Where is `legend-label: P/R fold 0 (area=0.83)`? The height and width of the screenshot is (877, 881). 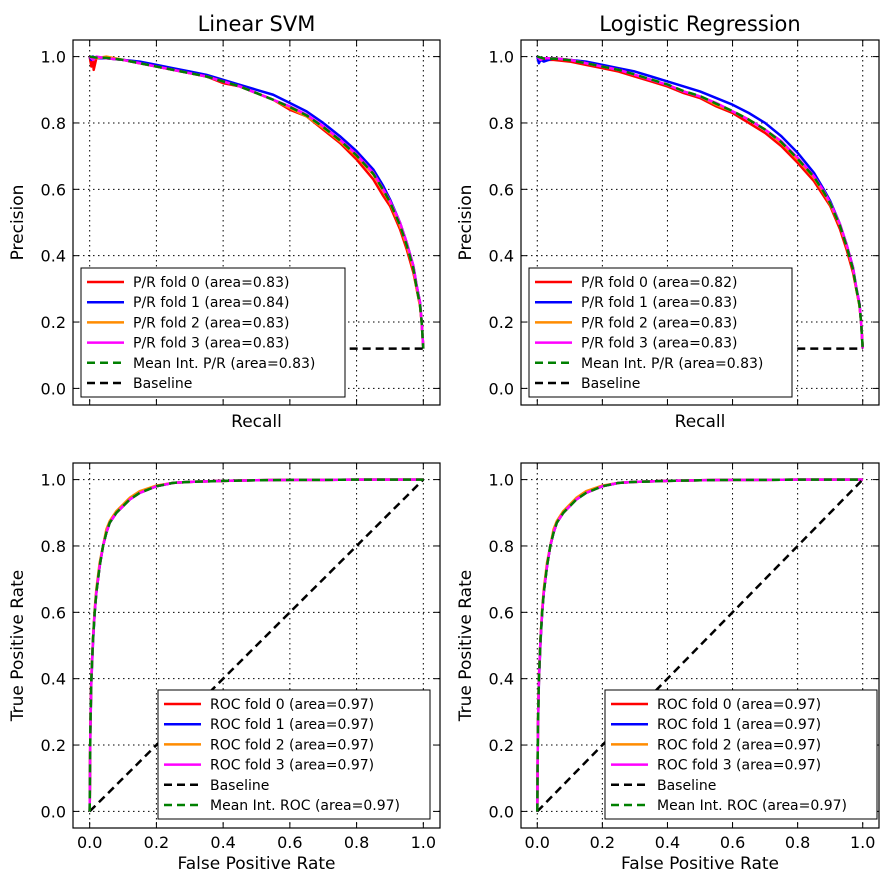
legend-label: P/R fold 0 (area=0.83) is located at coordinates (211, 283).